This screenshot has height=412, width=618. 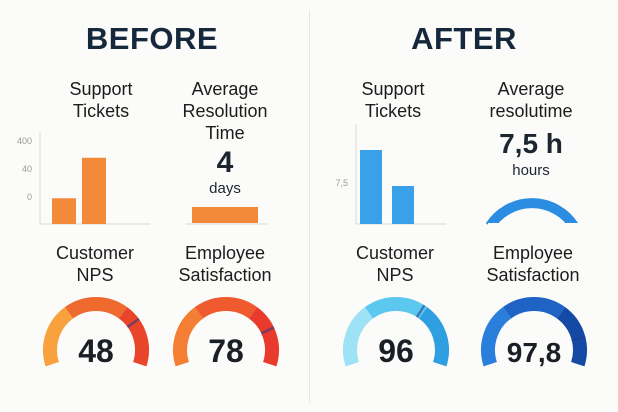 I want to click on after-tickets-bar-chart: 7,5, so click(x=390, y=174).